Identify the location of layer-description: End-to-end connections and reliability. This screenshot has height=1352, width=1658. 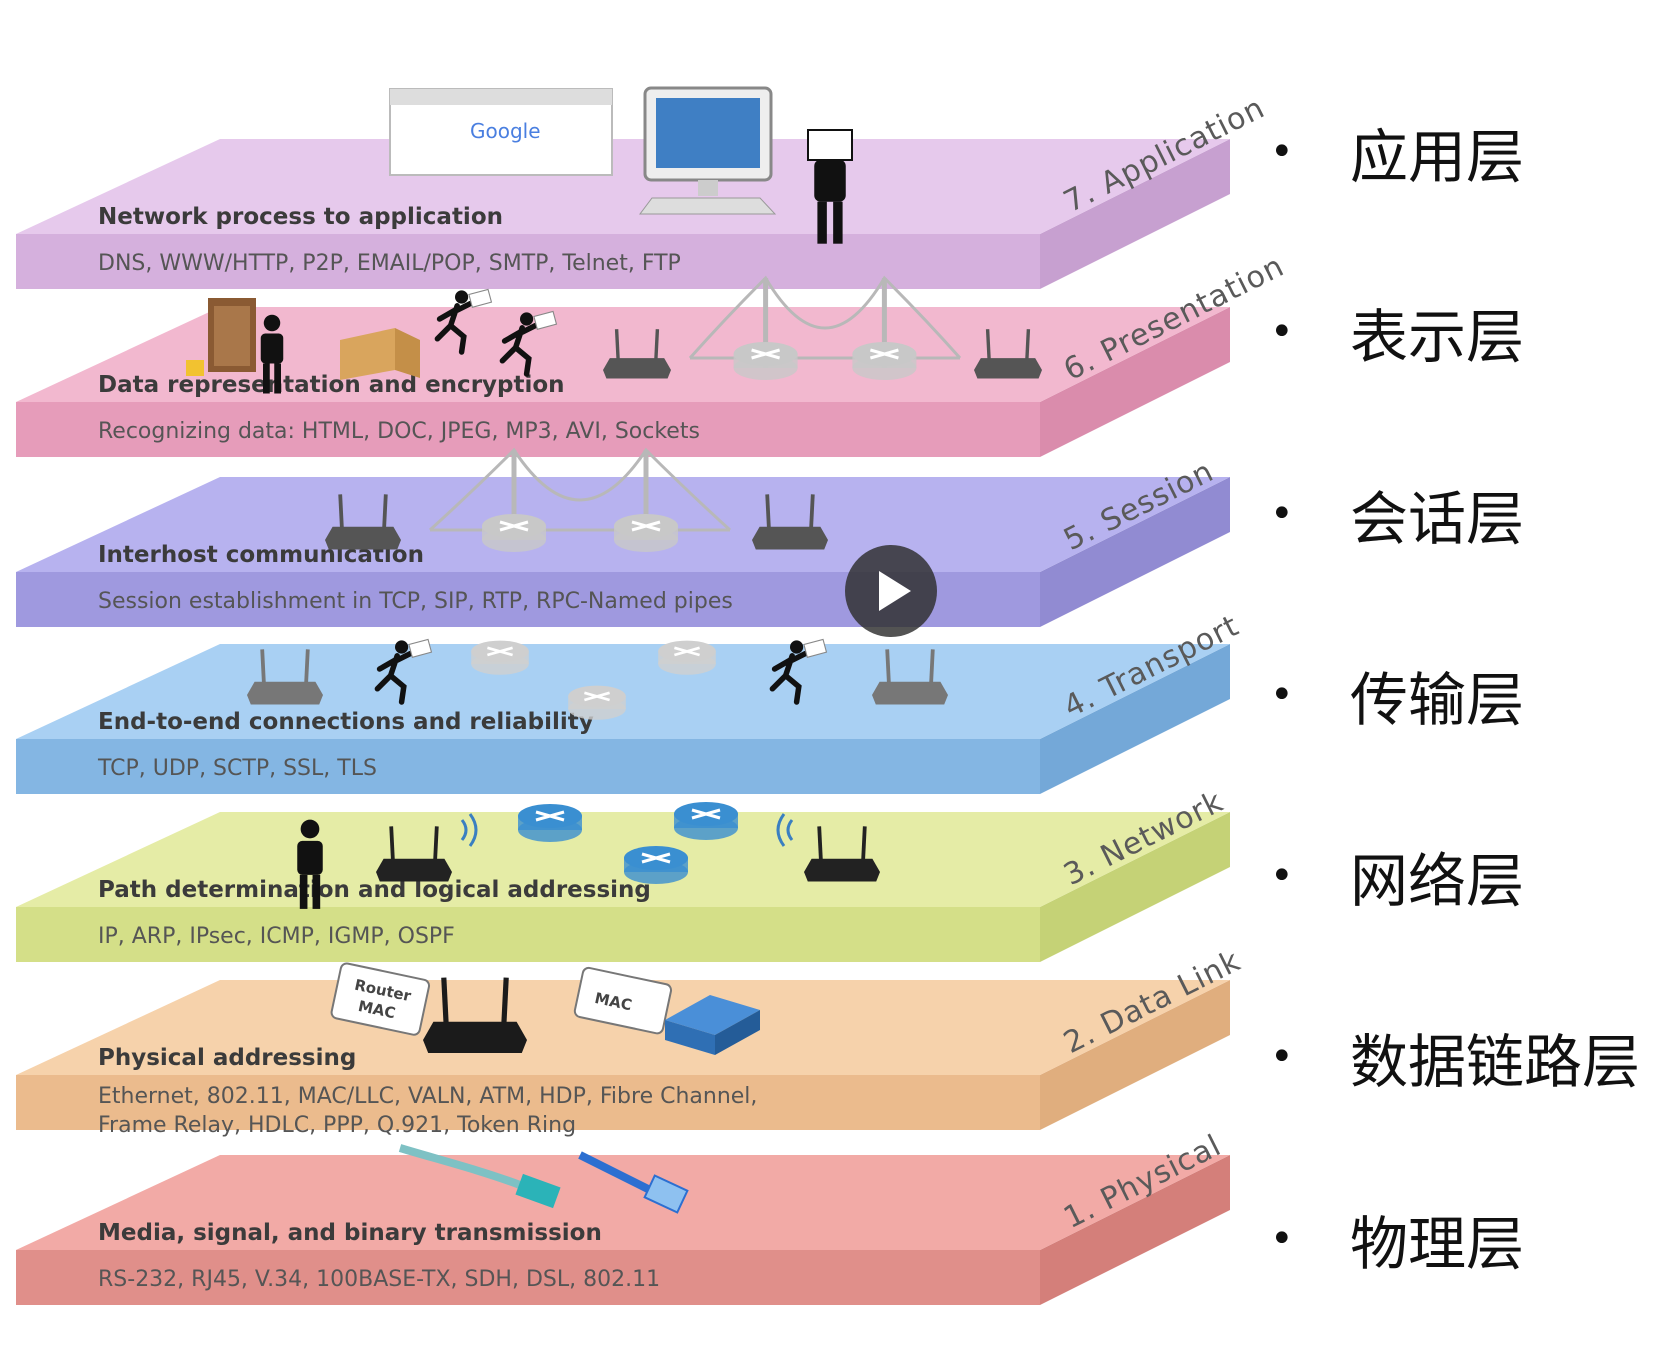
(346, 722).